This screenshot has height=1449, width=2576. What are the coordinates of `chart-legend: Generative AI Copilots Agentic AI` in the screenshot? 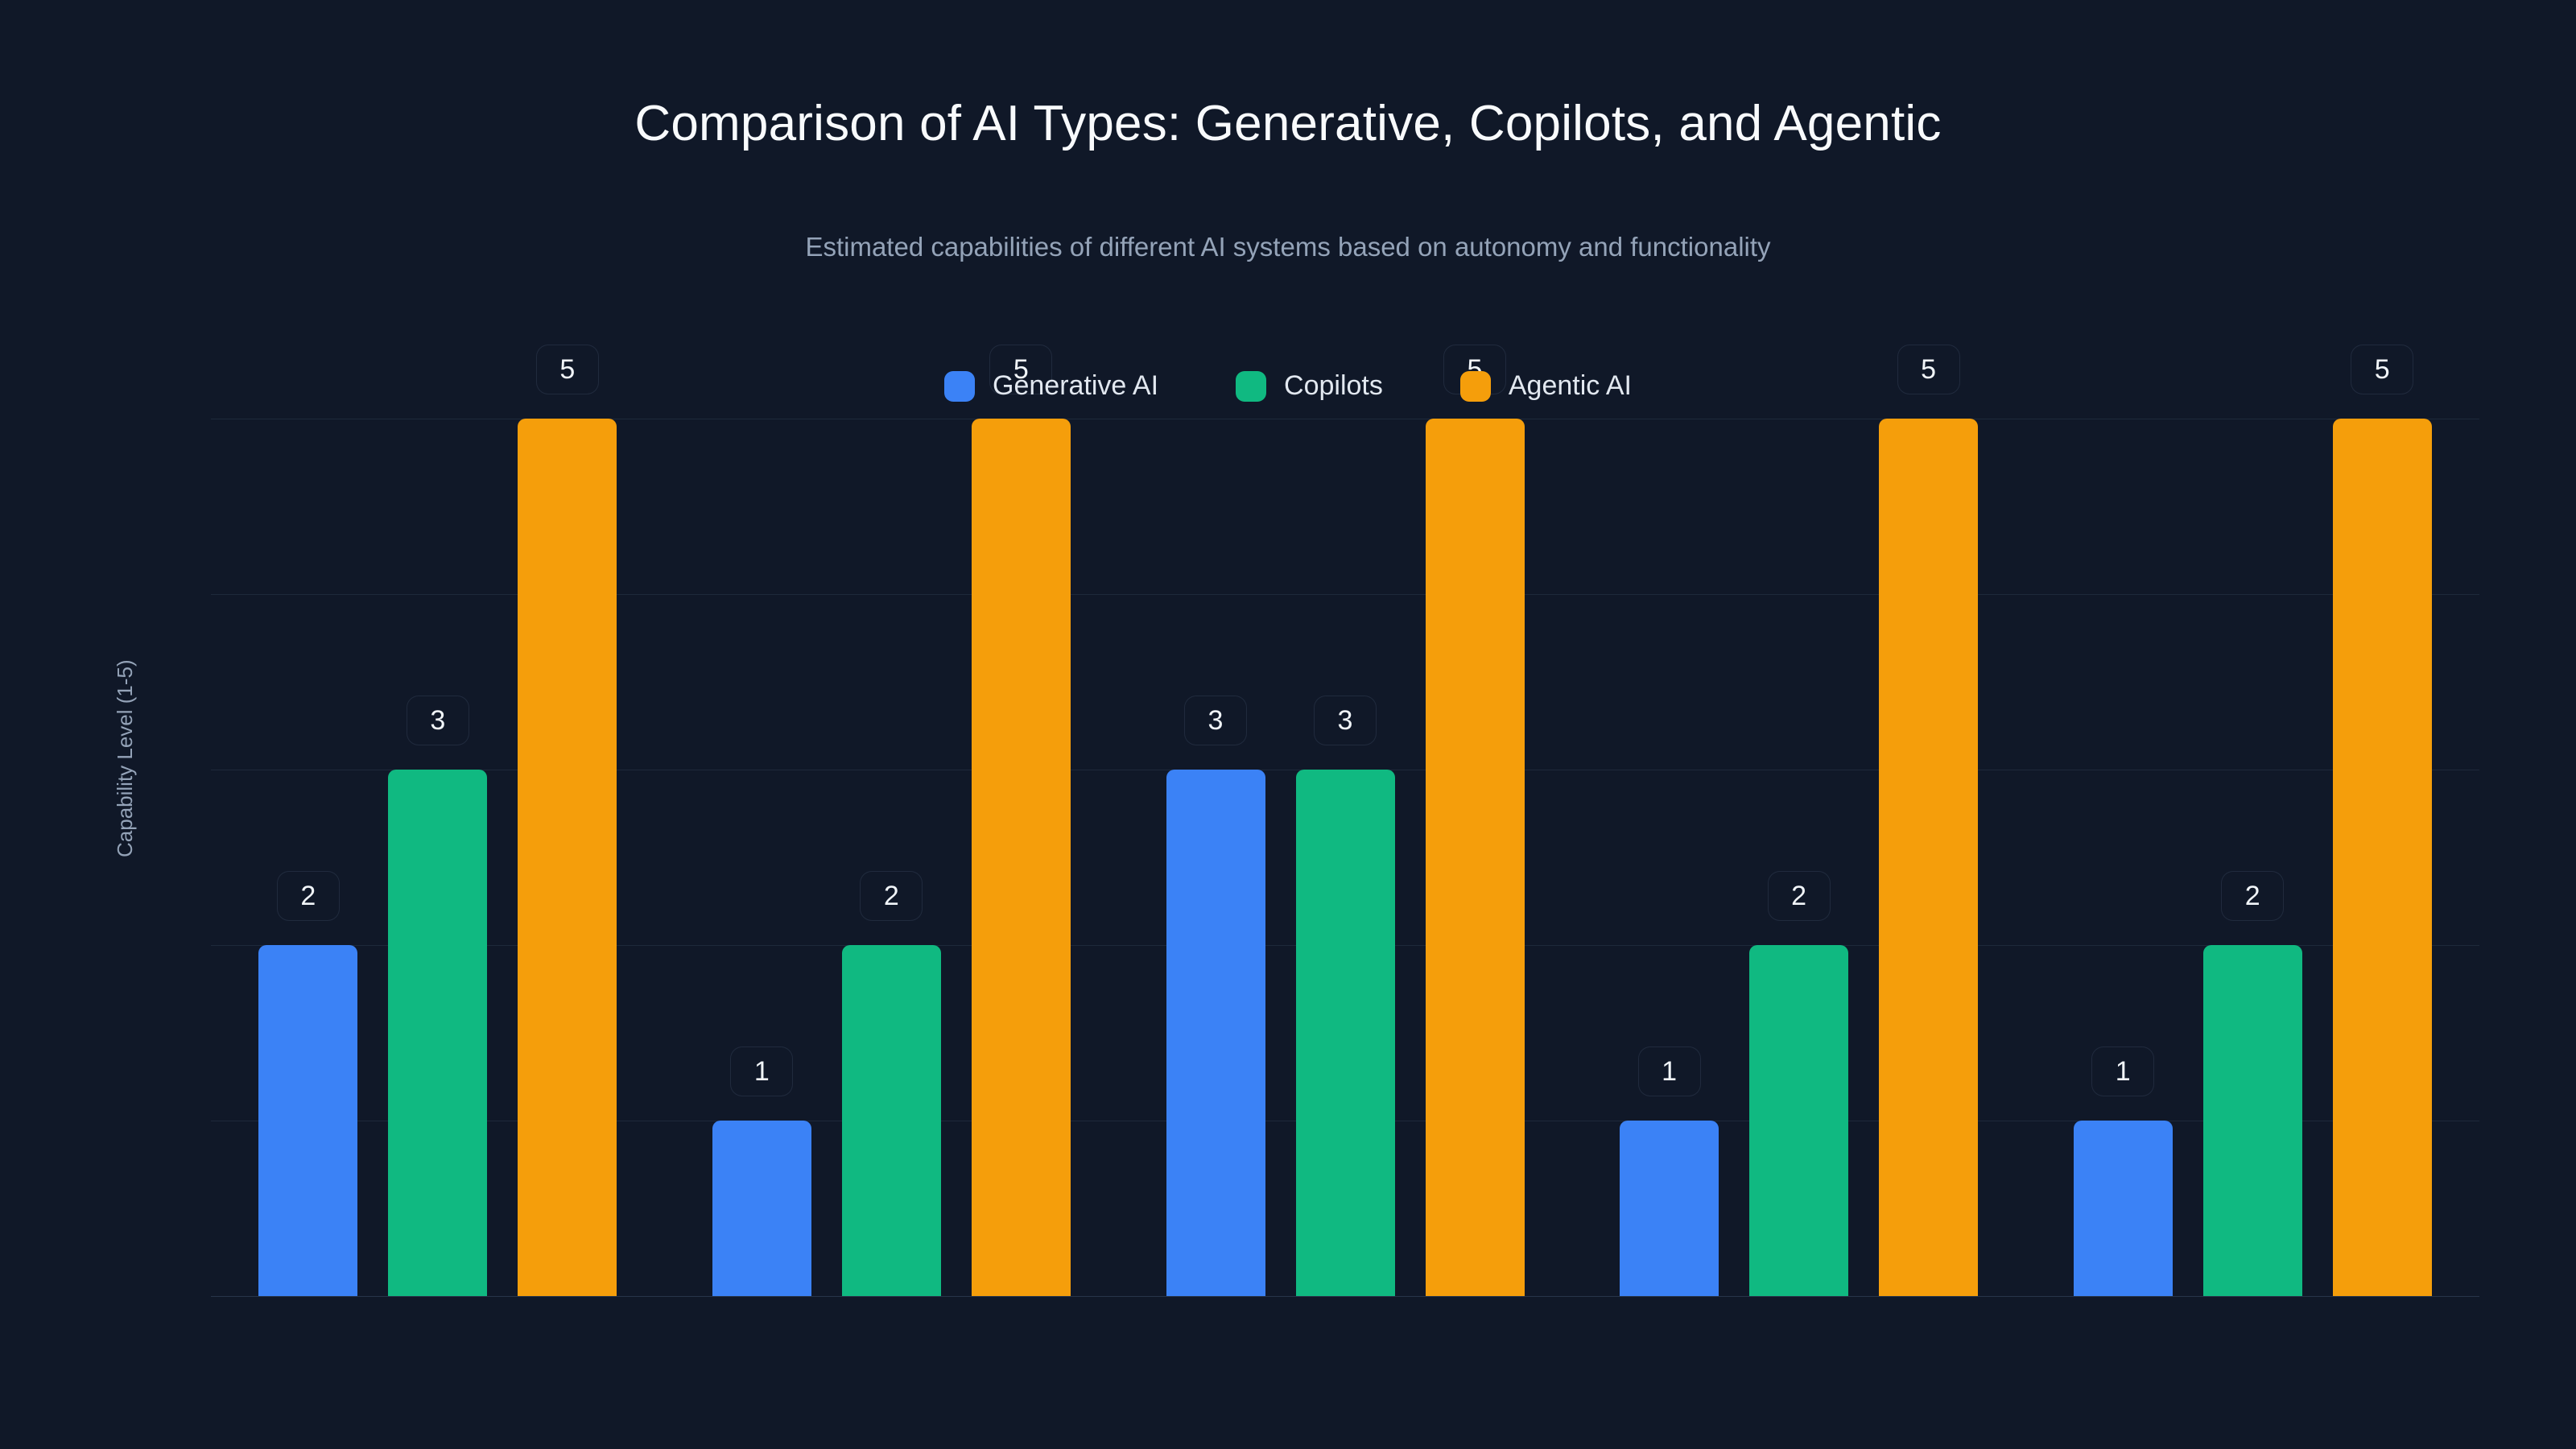 It's located at (1288, 386).